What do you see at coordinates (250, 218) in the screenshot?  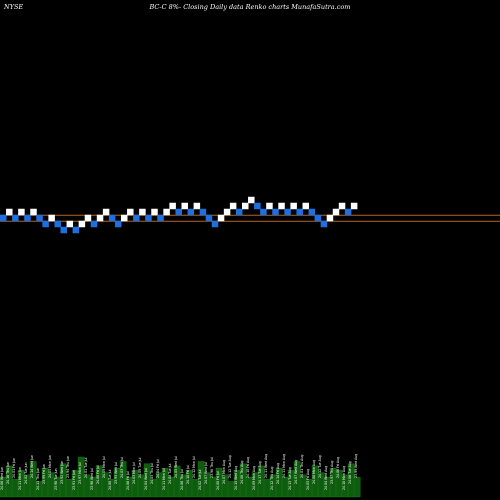 I see `reference-lines` at bounding box center [250, 218].